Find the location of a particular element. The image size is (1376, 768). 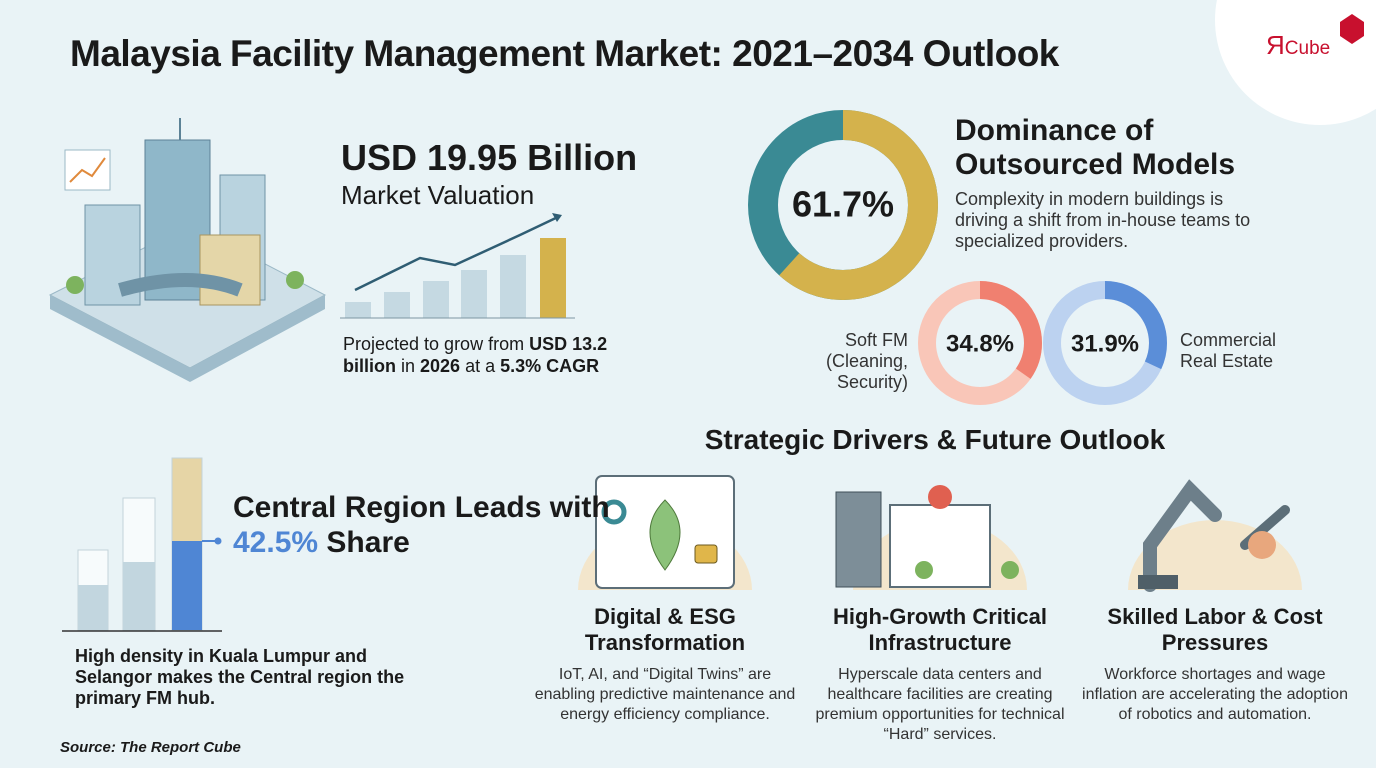

outsourced-label: 61.7% is located at coordinates (843, 204).